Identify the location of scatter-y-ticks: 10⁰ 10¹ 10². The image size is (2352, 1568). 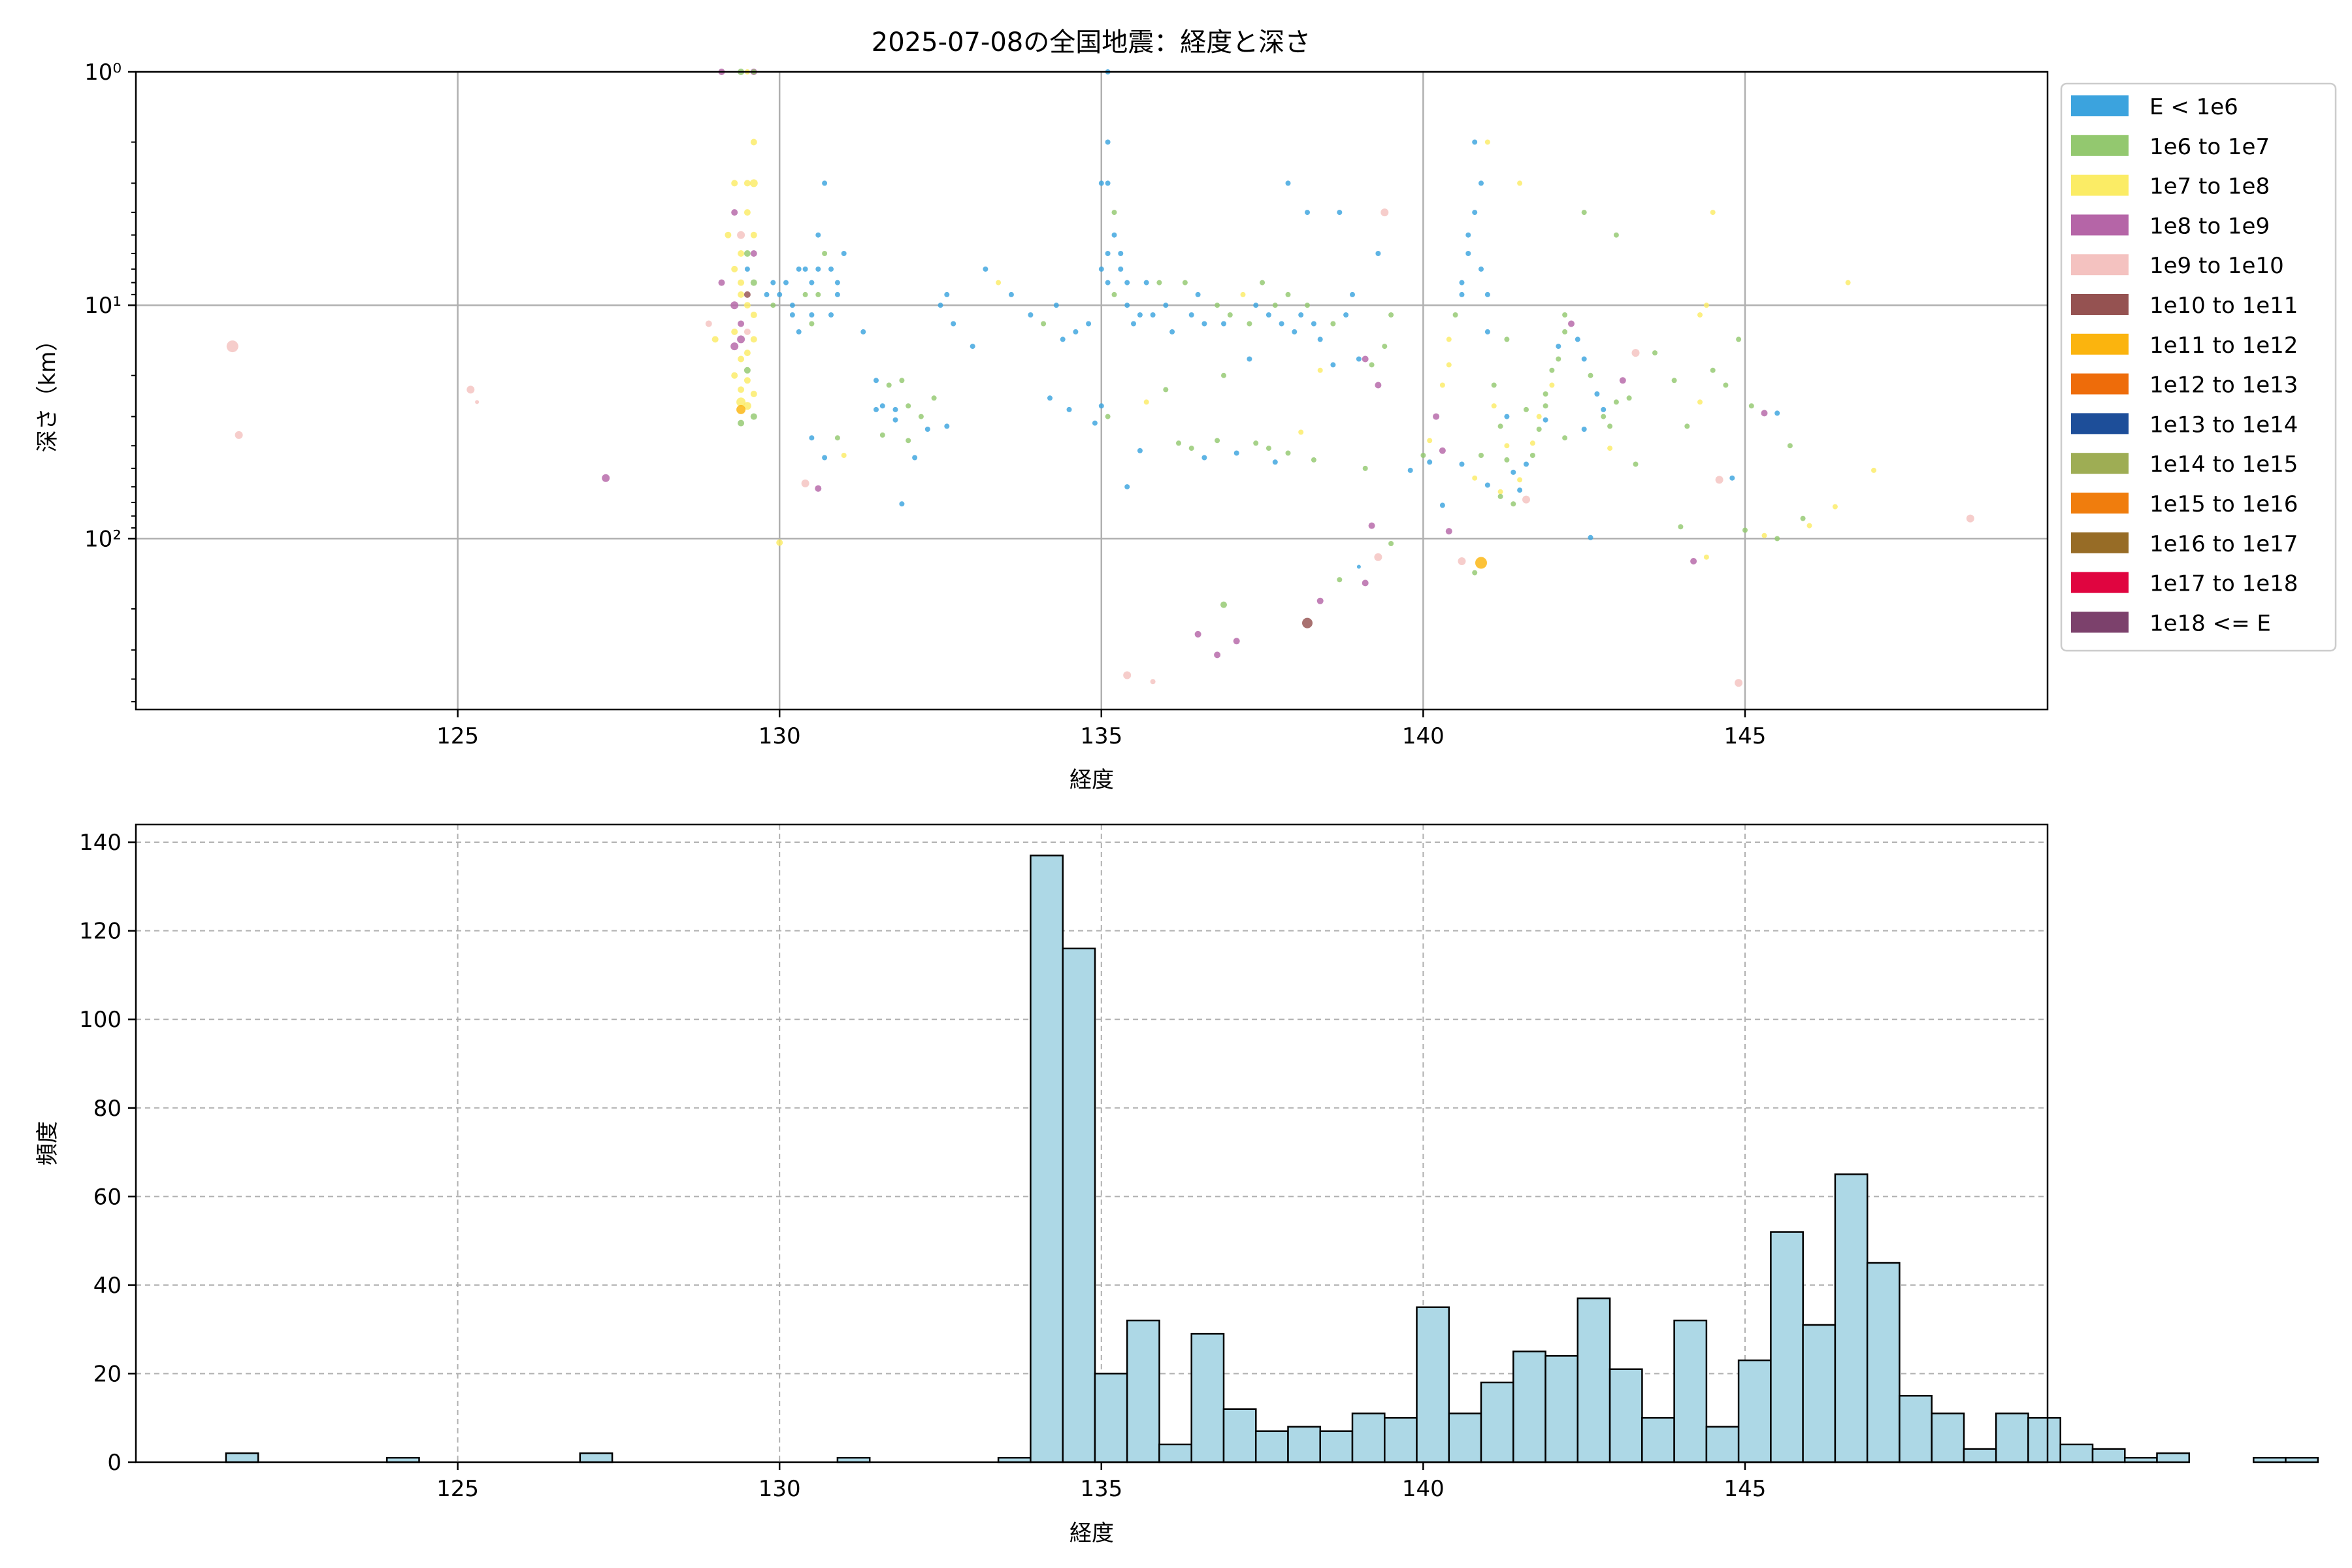
(110, 381).